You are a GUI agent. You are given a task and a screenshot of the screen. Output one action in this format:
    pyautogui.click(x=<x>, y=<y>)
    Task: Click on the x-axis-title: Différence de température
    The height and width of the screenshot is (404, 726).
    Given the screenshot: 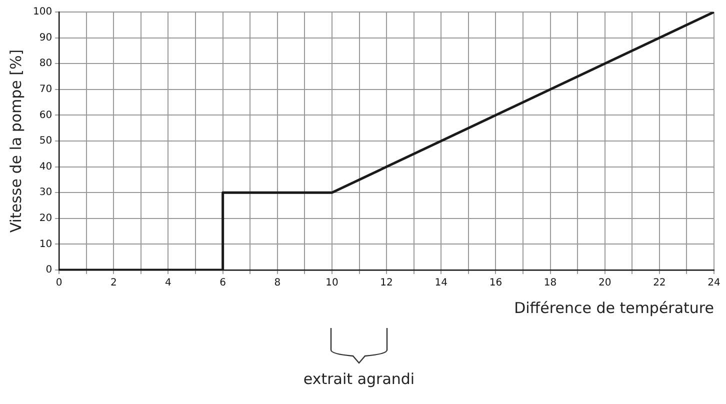 What is the action you would take?
    pyautogui.click(x=614, y=307)
    